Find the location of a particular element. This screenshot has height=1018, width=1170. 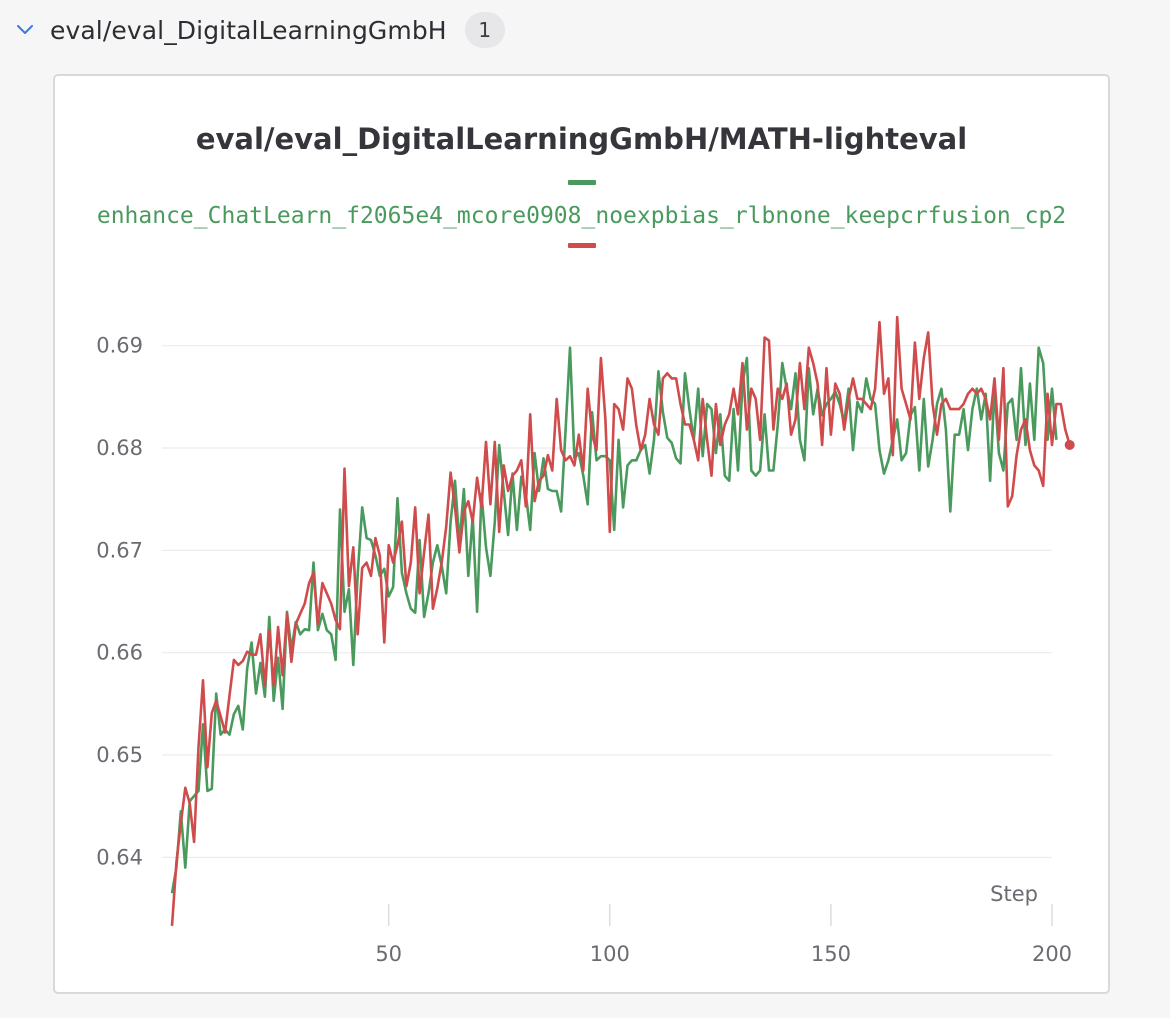

x-tick-label: 200 is located at coordinates (1052, 954).